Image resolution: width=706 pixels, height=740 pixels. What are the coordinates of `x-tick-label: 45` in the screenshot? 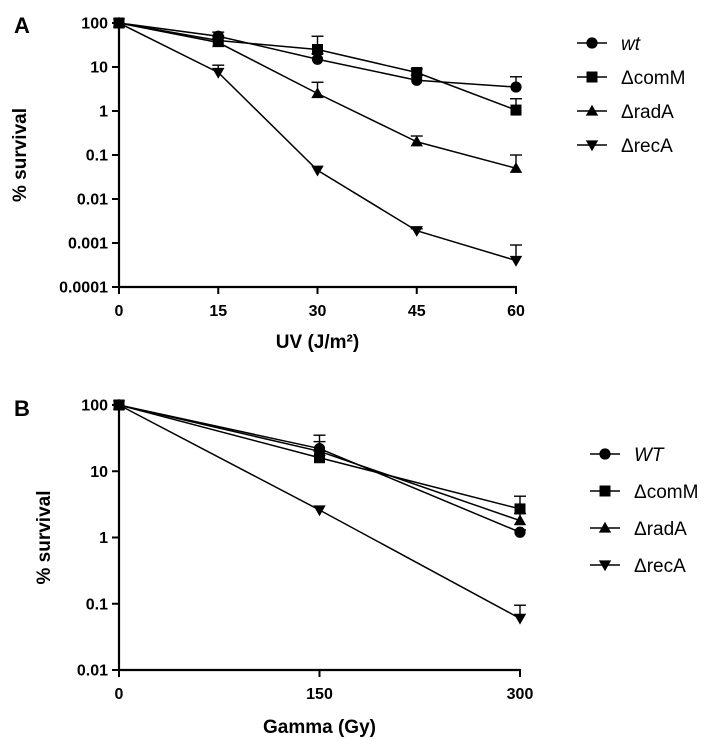 It's located at (417, 311).